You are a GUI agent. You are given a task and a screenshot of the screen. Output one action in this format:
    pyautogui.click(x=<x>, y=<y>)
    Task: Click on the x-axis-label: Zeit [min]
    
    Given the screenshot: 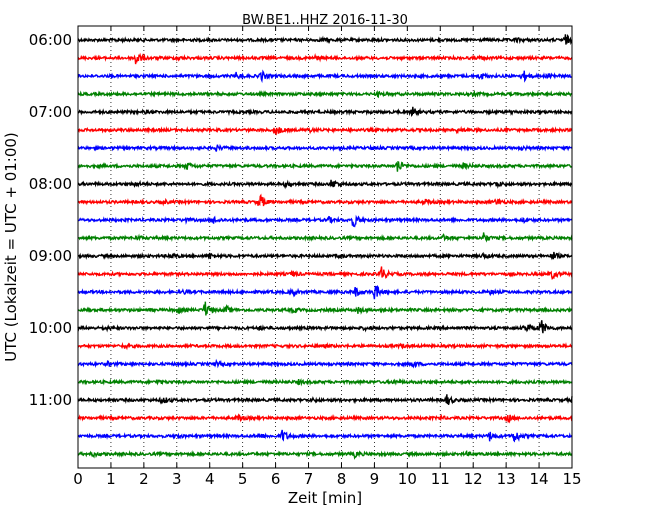 What is the action you would take?
    pyautogui.click(x=325, y=498)
    